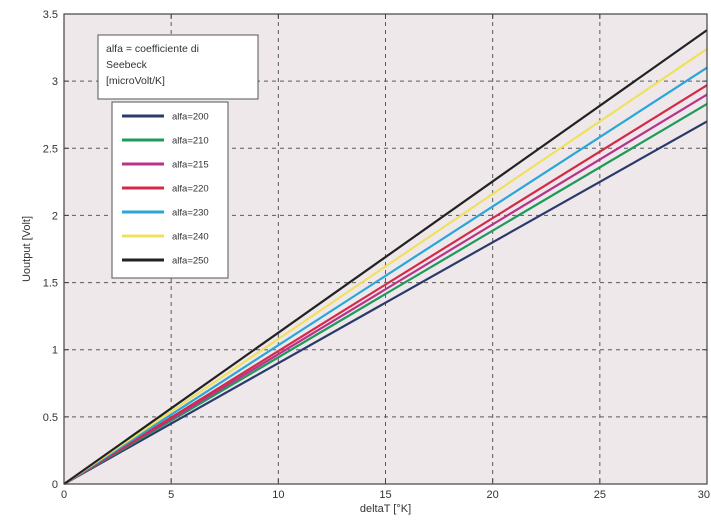  Describe the element at coordinates (50, 15) in the screenshot. I see `y-tick-label: 3.5` at that location.